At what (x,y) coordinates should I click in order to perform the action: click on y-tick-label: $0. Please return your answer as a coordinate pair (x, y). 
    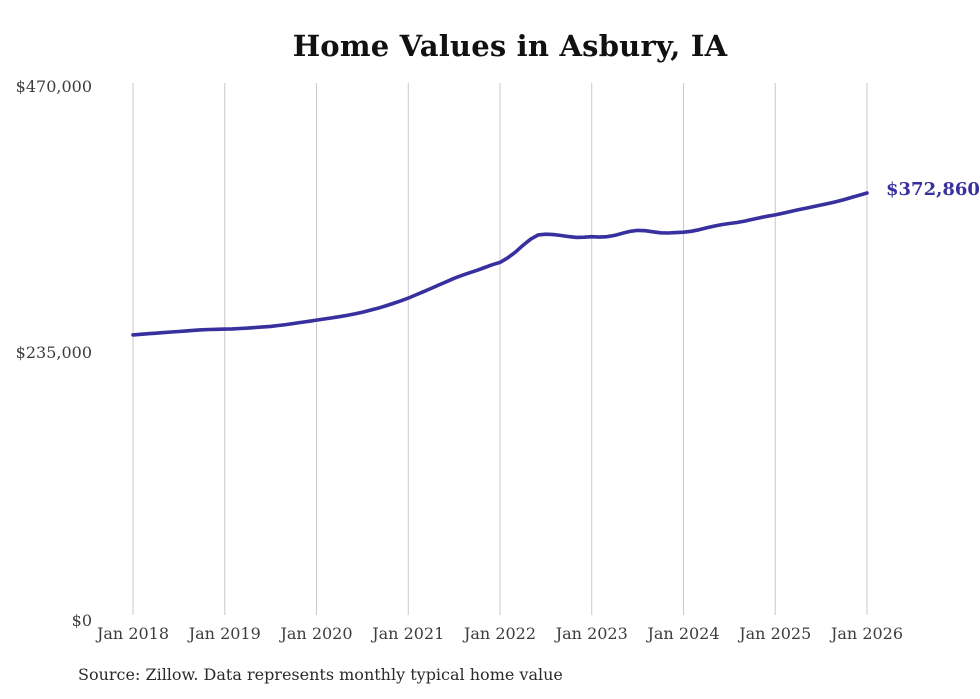
    Looking at the image, I should click on (82, 620).